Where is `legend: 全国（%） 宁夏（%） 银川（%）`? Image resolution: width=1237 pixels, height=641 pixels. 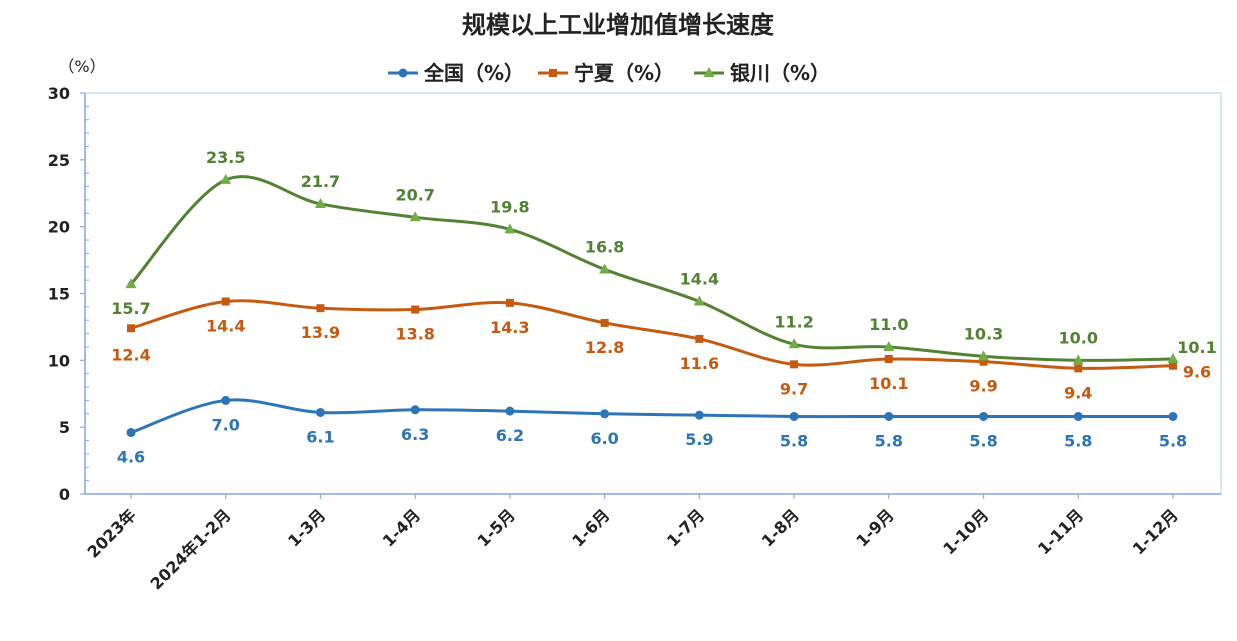 legend: 全国（%） 宁夏（%） 银川（%） is located at coordinates (609, 73).